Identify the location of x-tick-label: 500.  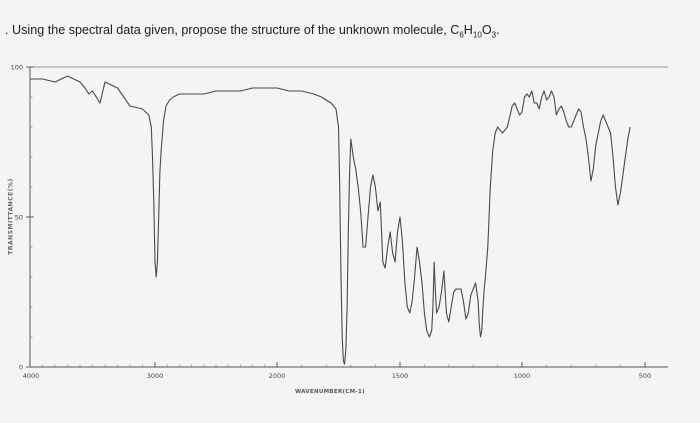
(645, 376).